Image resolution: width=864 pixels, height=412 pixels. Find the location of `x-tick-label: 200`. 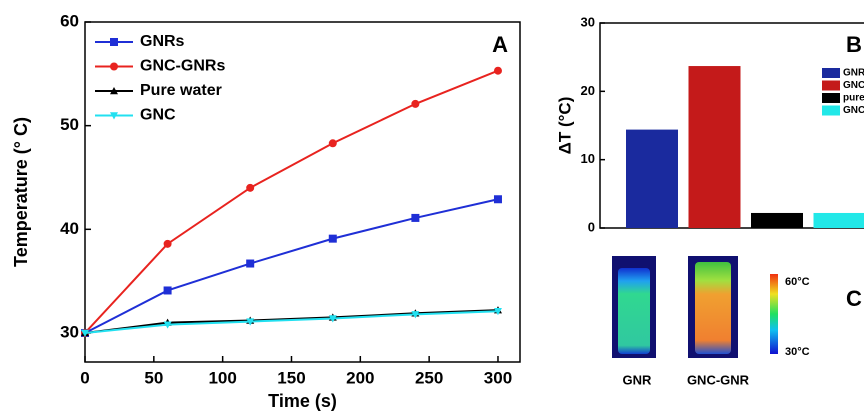

x-tick-label: 200 is located at coordinates (360, 377).